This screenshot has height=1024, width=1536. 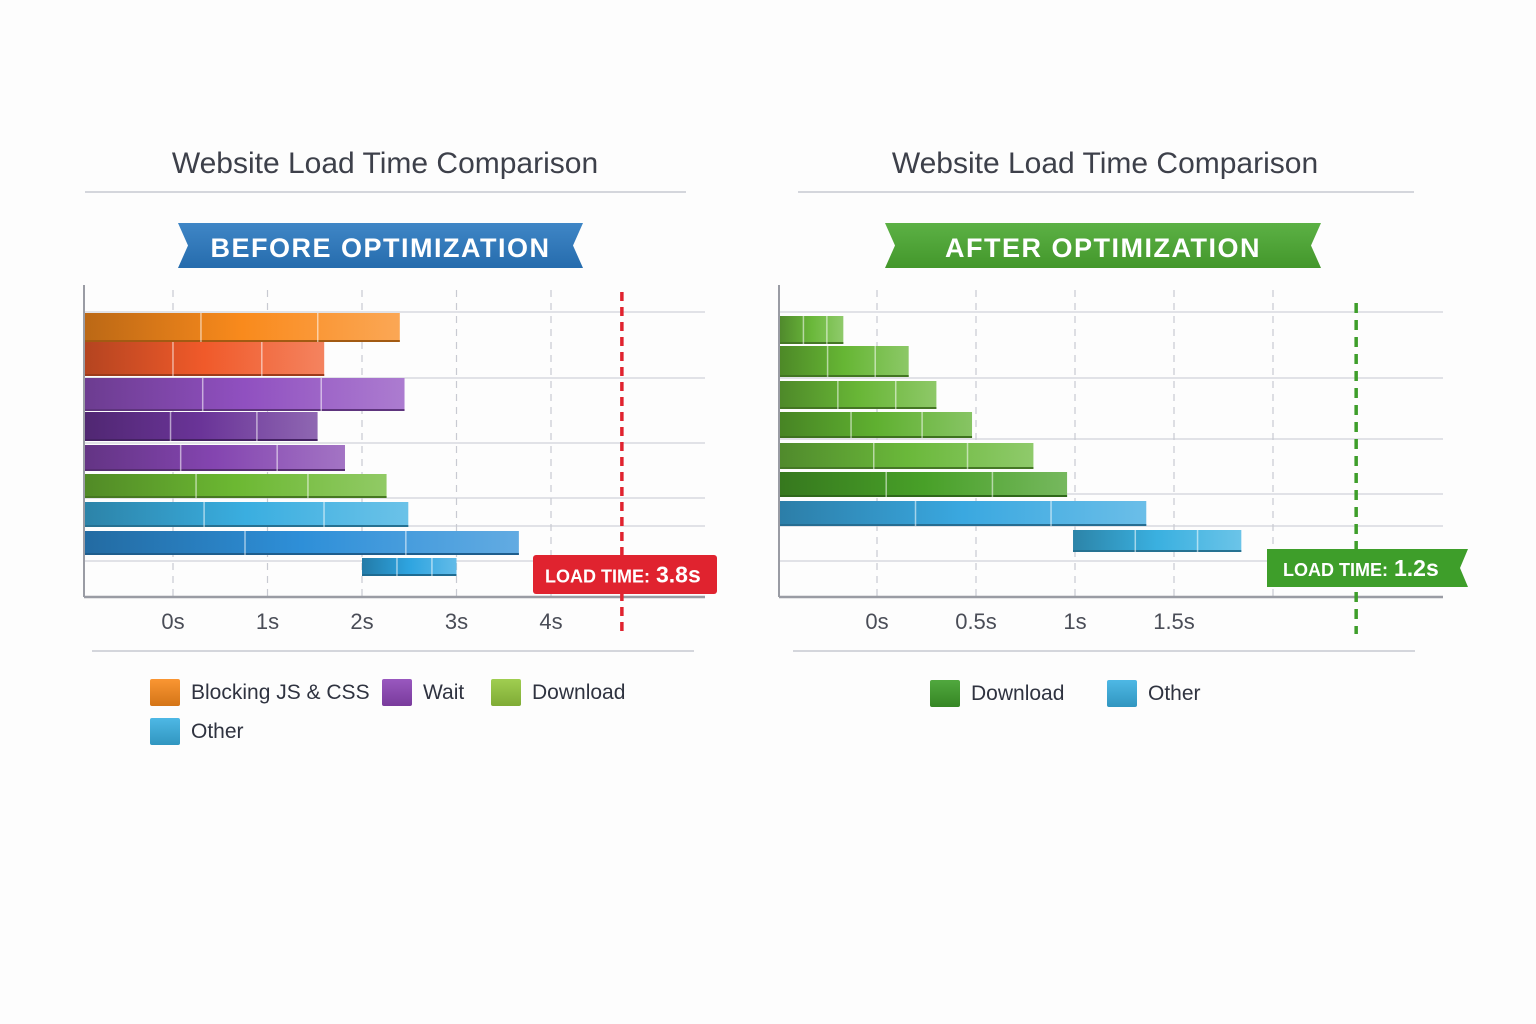 What do you see at coordinates (456, 621) in the screenshot?
I see `x-tick-label: 3s` at bounding box center [456, 621].